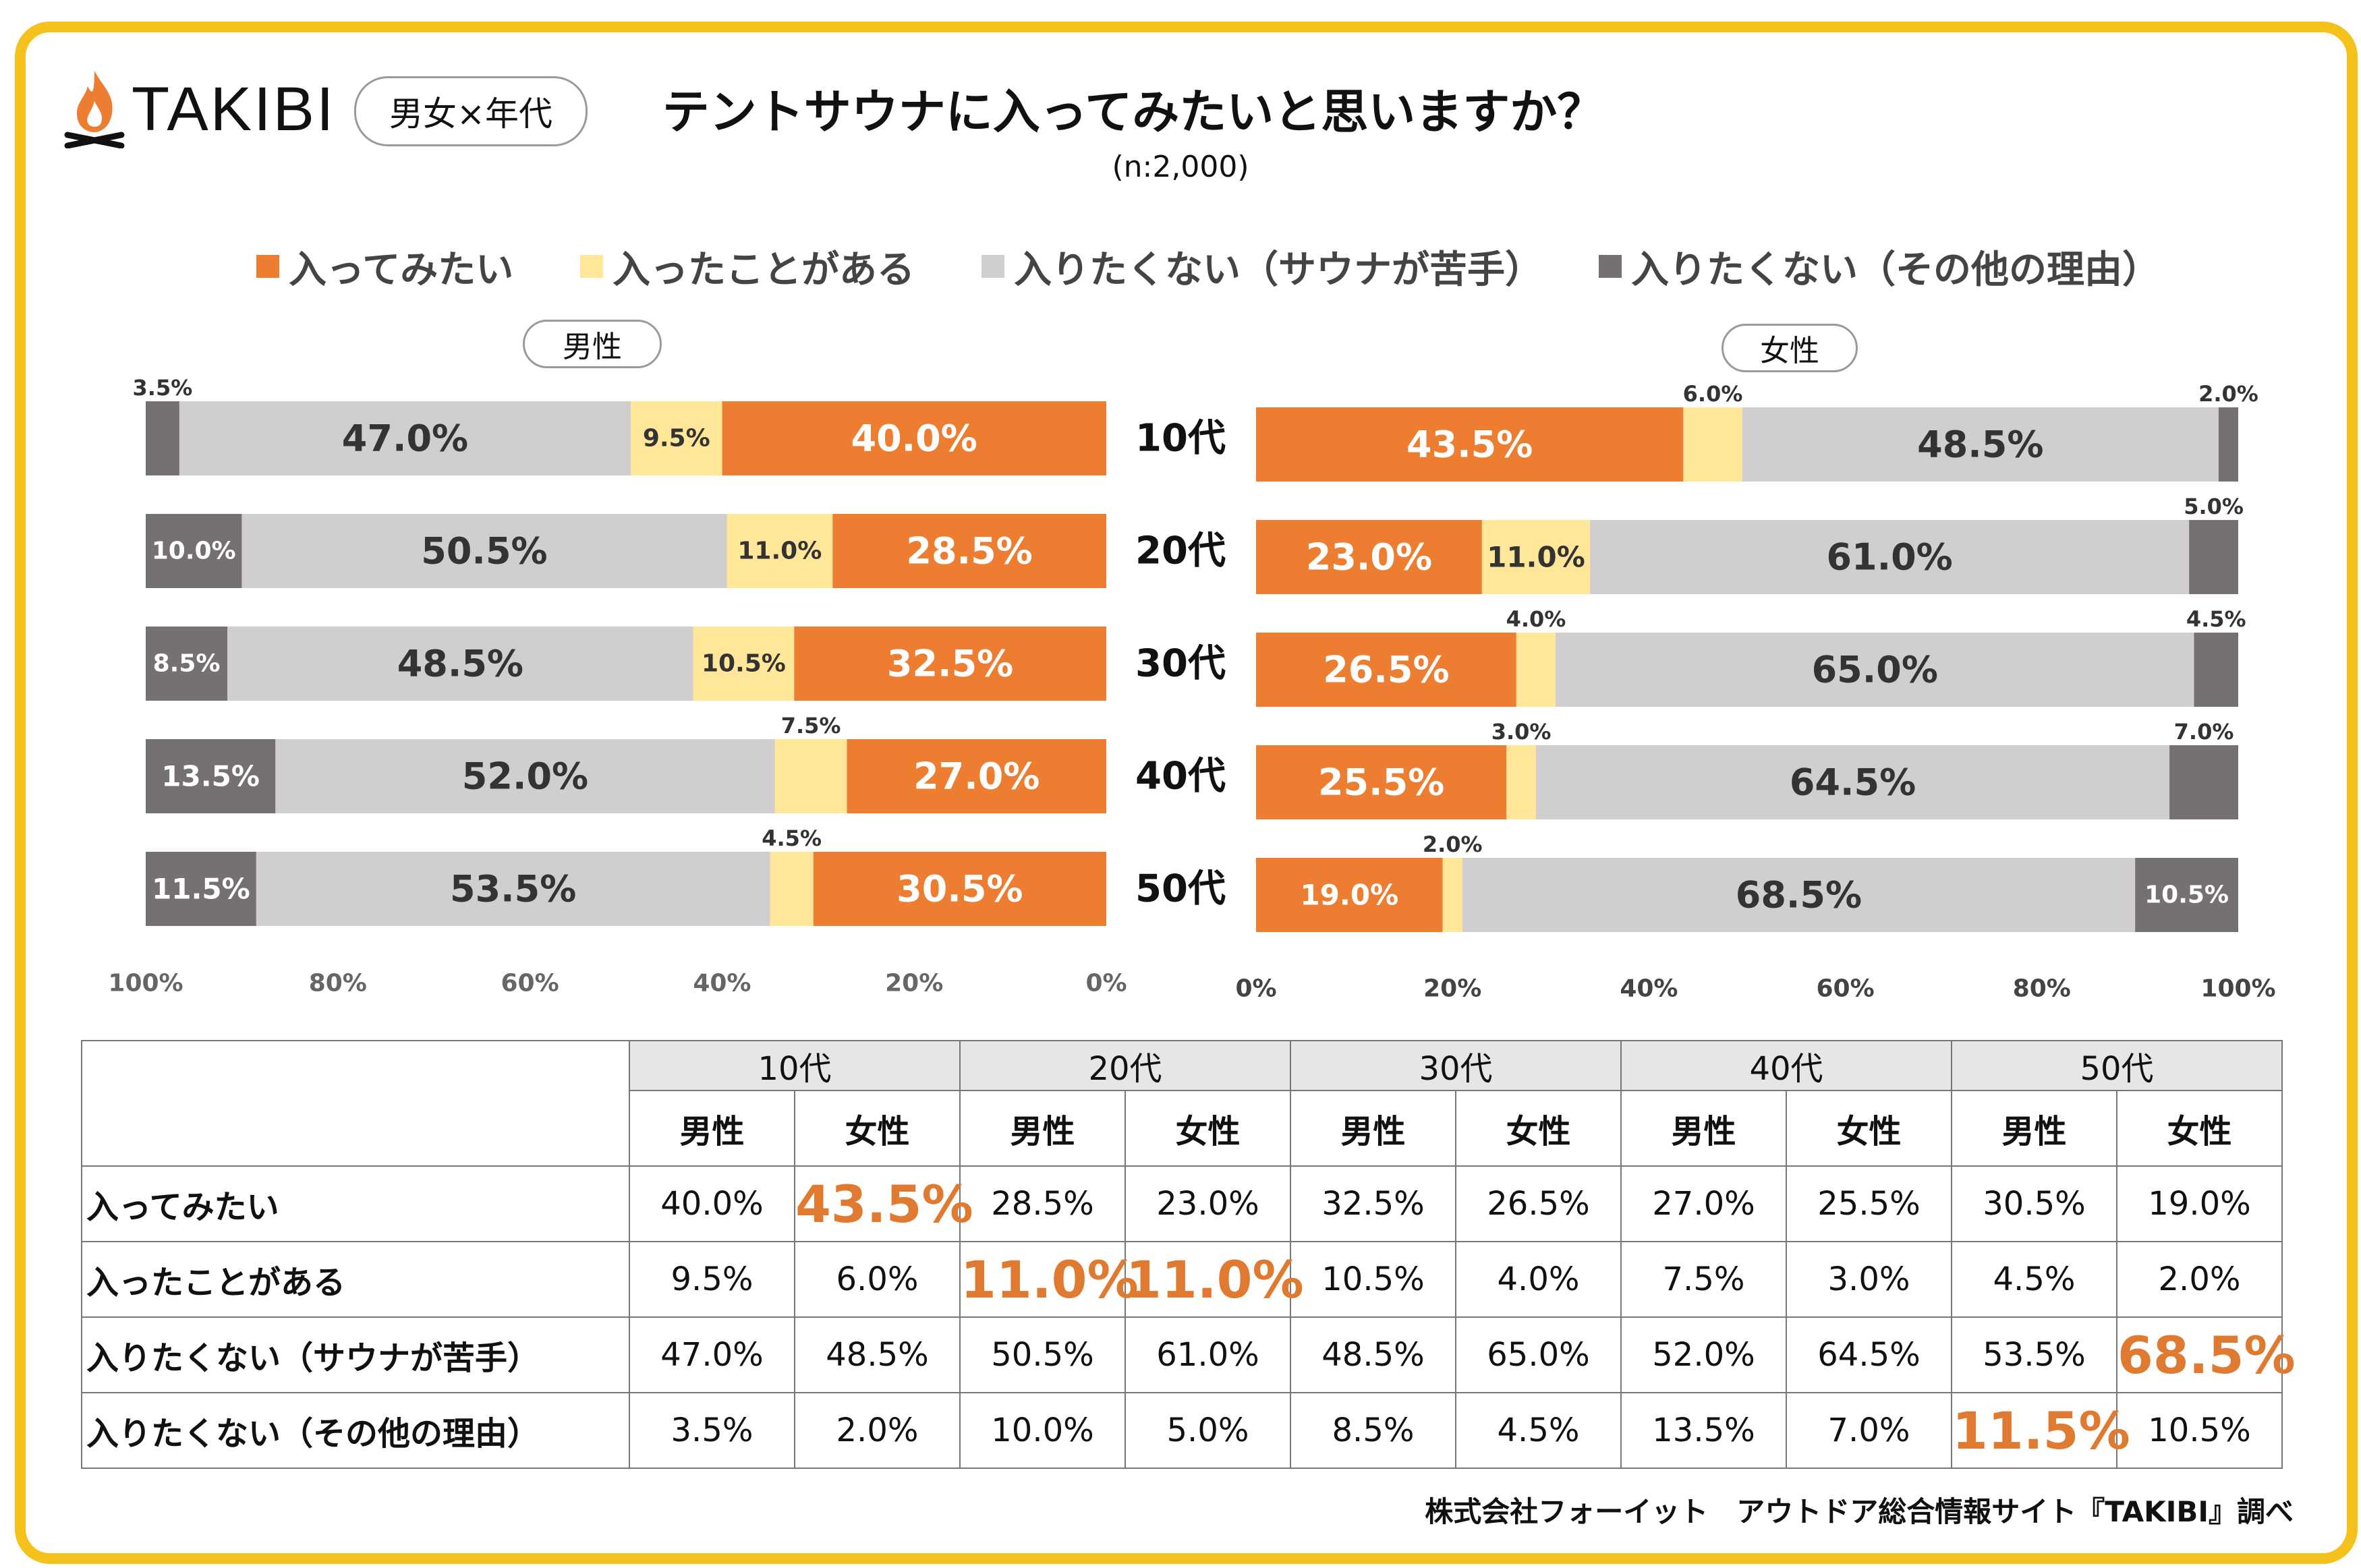 The width and height of the screenshot is (2361, 1568). What do you see at coordinates (201, 889) in the screenshot?
I see `data-label: 11.5%` at bounding box center [201, 889].